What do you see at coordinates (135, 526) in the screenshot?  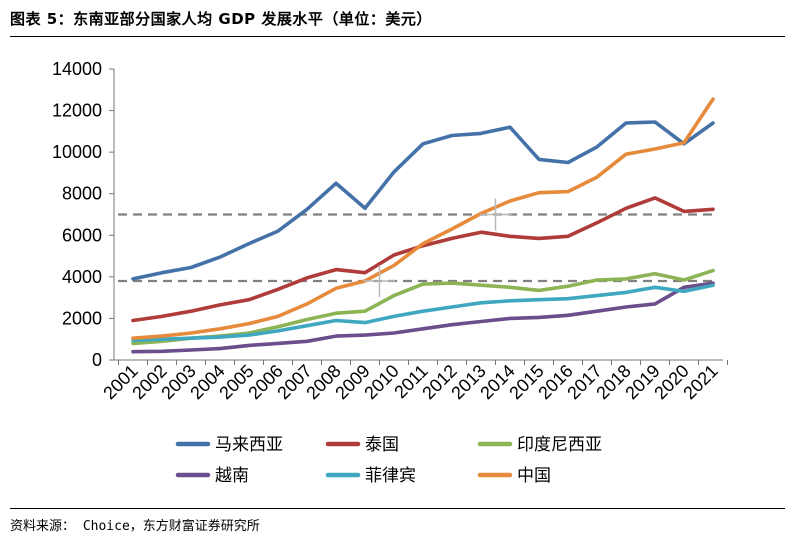 I see `source-note: 资料来源： Choice，东方财富证券研究所` at bounding box center [135, 526].